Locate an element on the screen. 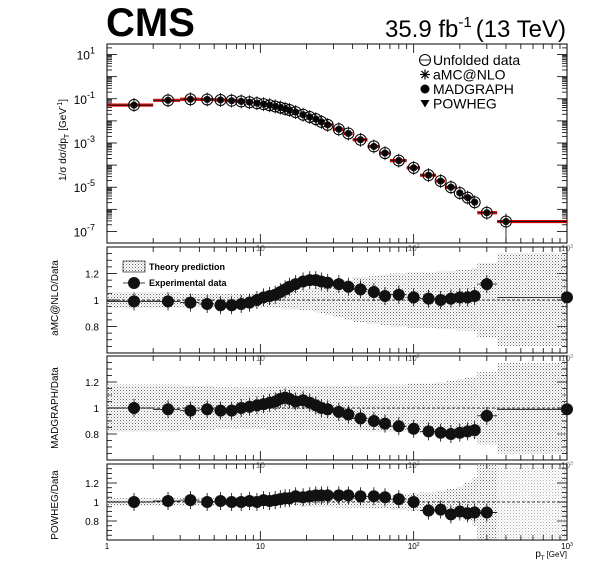  main-y-tick-exp: 1 is located at coordinates (92, 51).